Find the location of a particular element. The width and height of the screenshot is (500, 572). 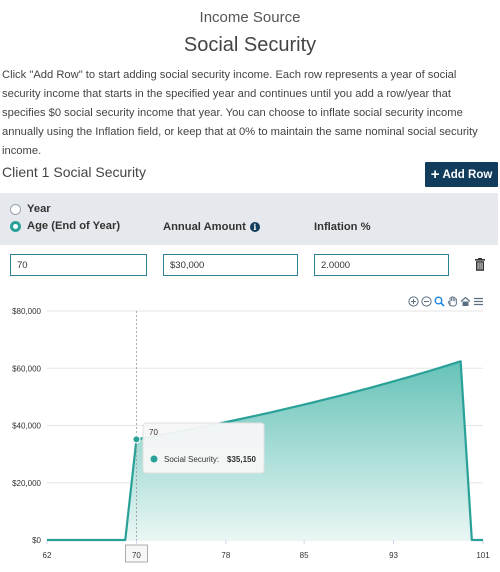

x-crosshair-label-box is located at coordinates (136, 553).